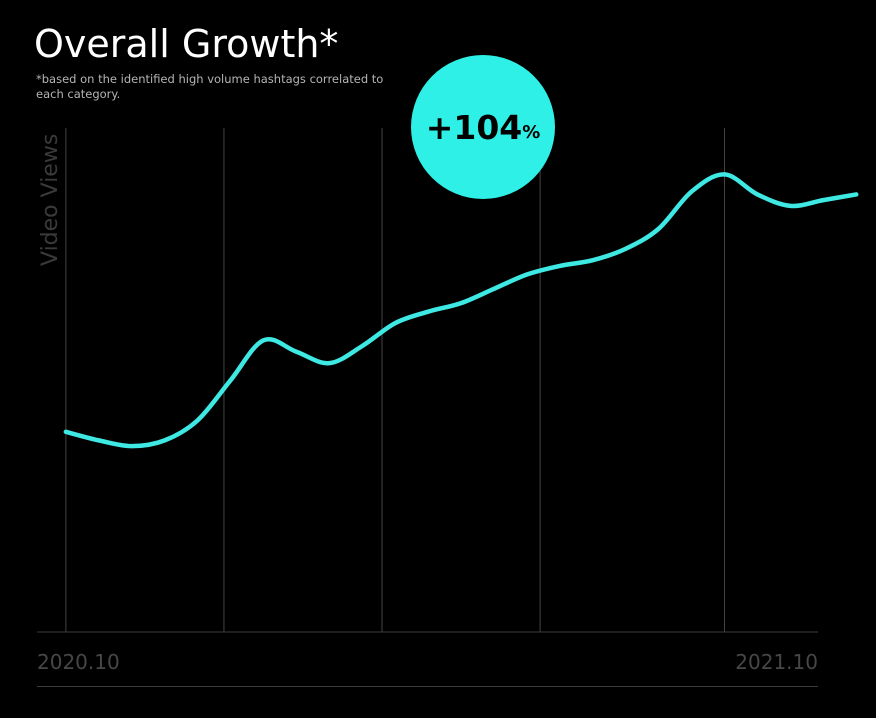  I want to click on growth-value: +104, so click(474, 127).